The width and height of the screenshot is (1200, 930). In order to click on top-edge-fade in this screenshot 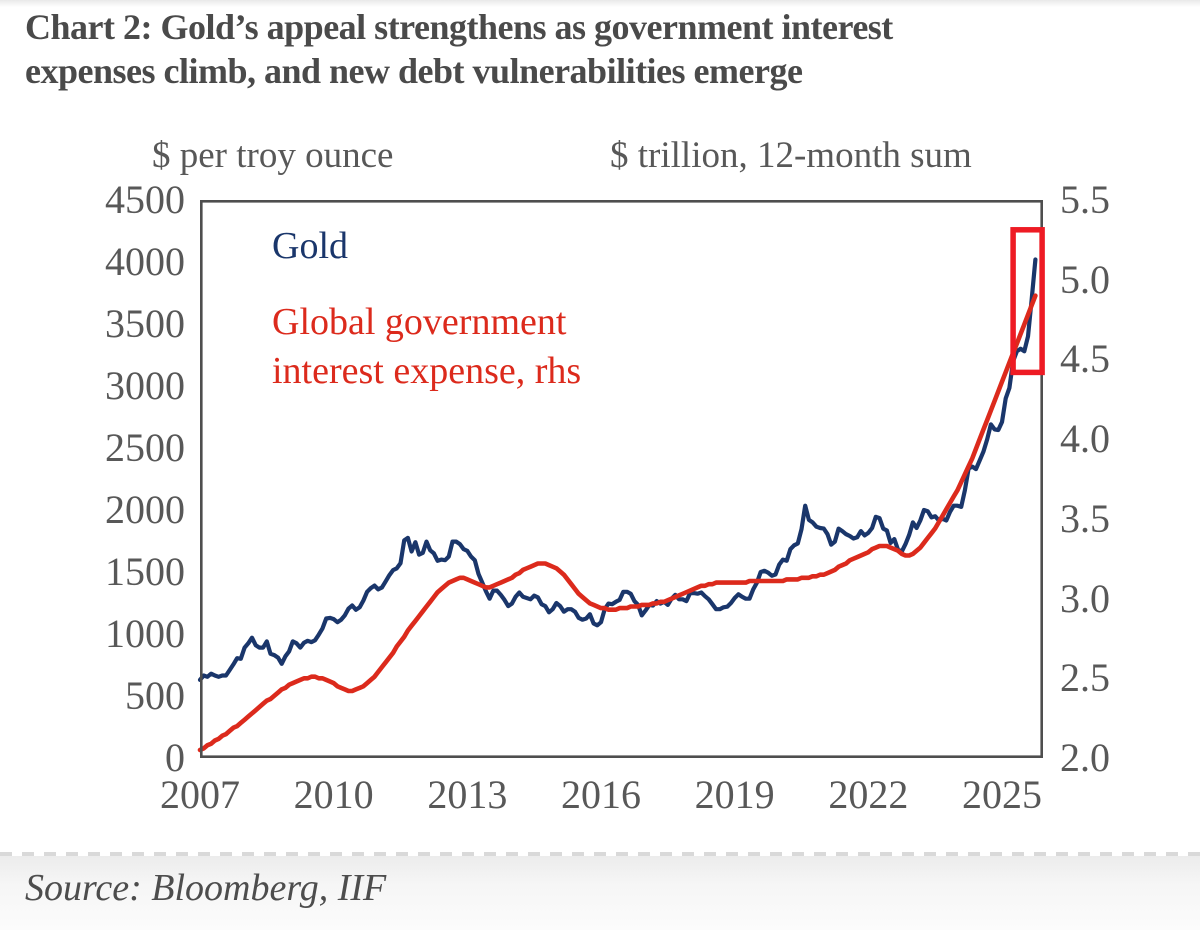, I will do `click(600, 3)`.